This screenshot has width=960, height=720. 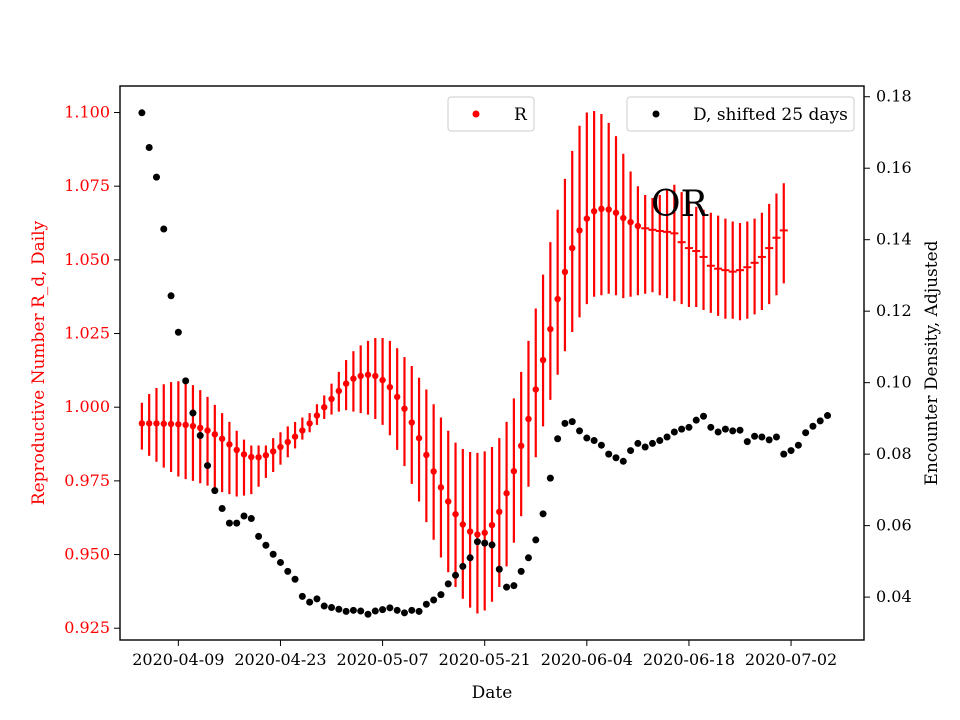 What do you see at coordinates (485, 659) in the screenshot?
I see `x-tick-label: 2020-05-21` at bounding box center [485, 659].